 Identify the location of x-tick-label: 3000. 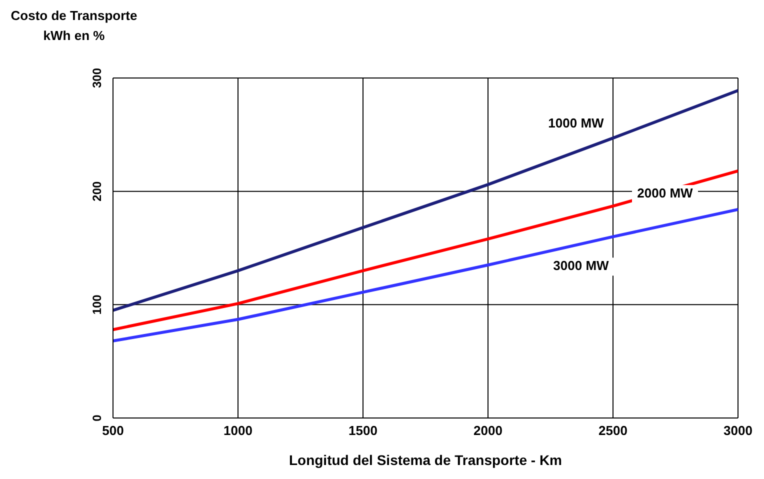
(738, 430).